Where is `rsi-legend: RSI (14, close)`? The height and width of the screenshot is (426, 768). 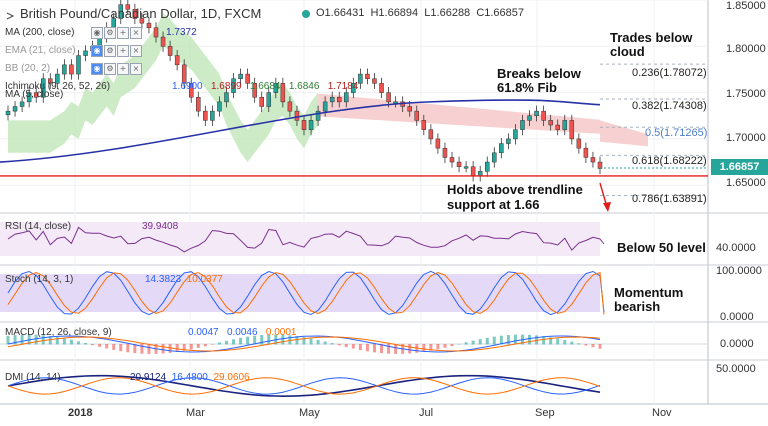
rsi-legend: RSI (14, close) is located at coordinates (38, 226).